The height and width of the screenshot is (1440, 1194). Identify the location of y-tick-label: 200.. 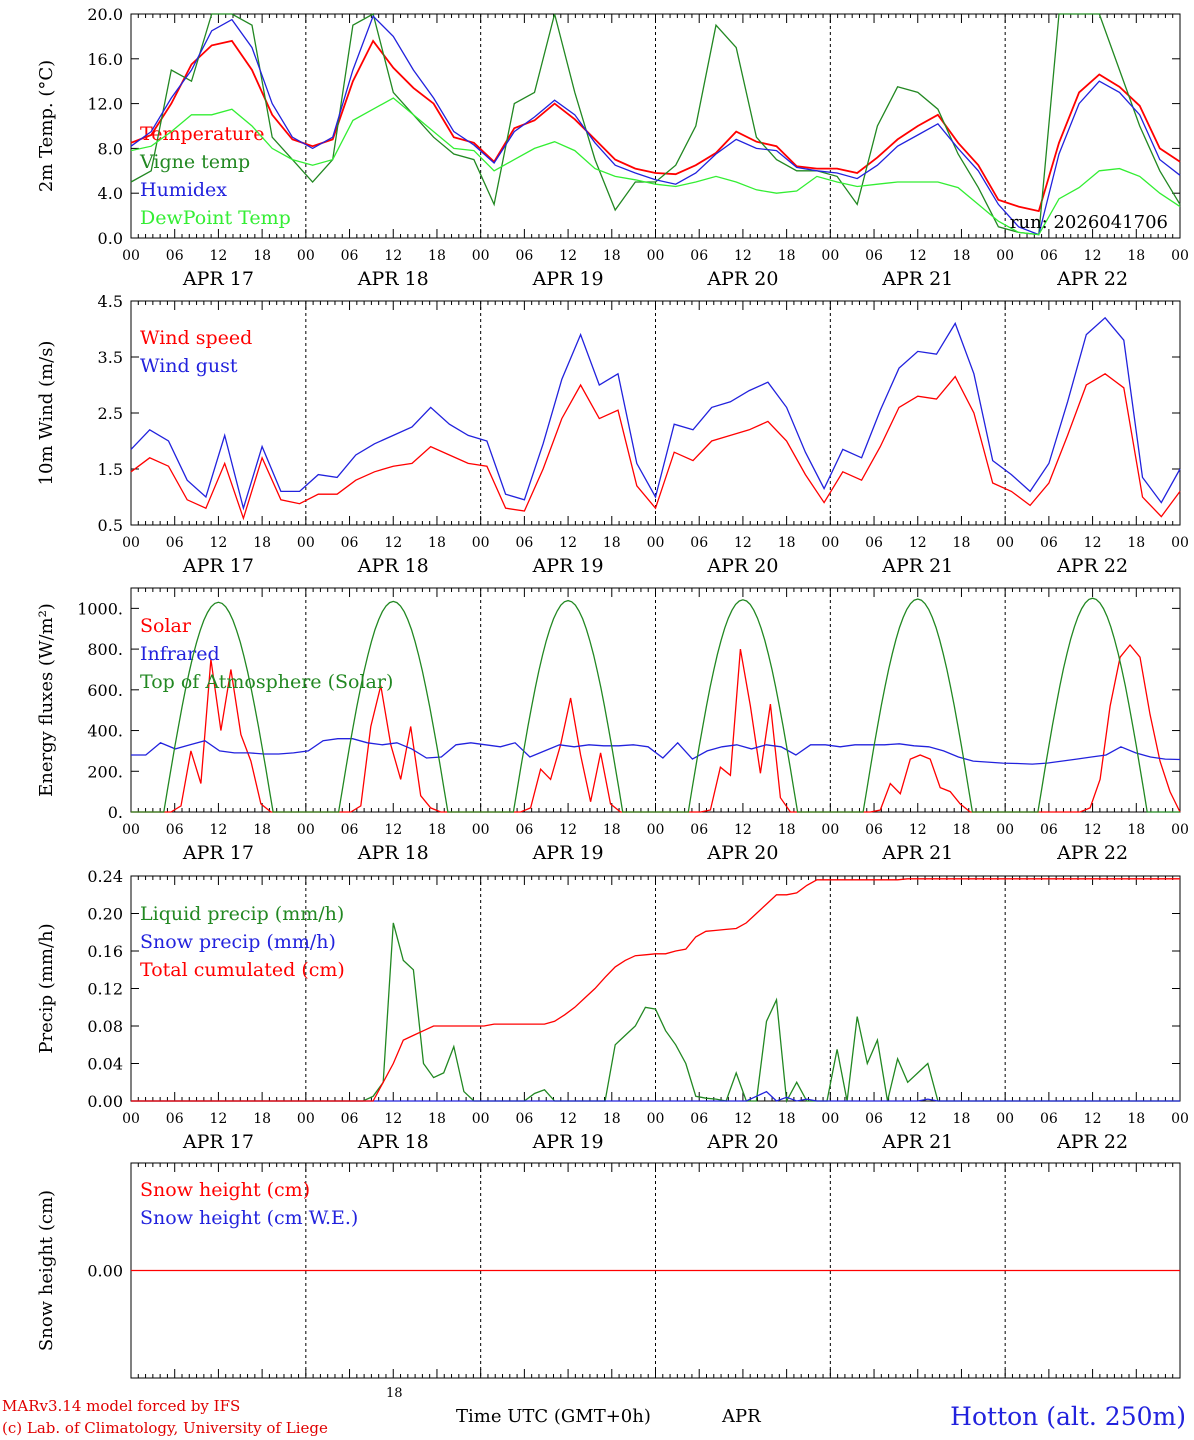
(105, 771).